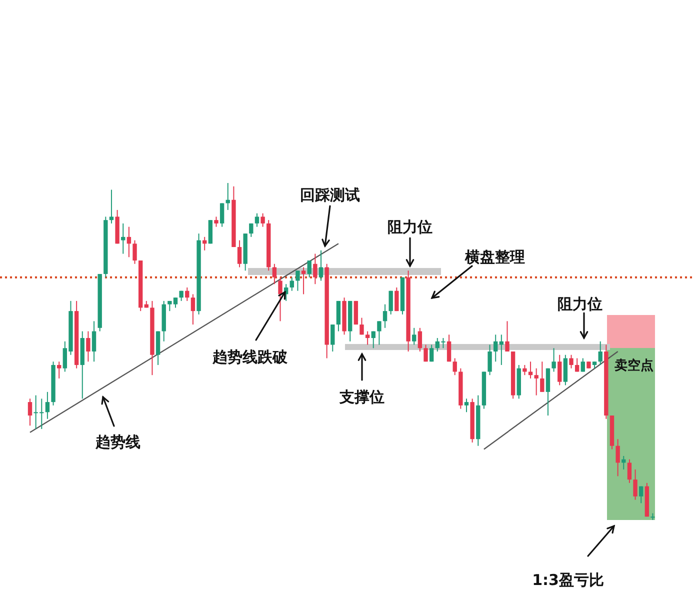 The width and height of the screenshot is (694, 607). What do you see at coordinates (361, 397) in the screenshot?
I see `annotation: 支撑位` at bounding box center [361, 397].